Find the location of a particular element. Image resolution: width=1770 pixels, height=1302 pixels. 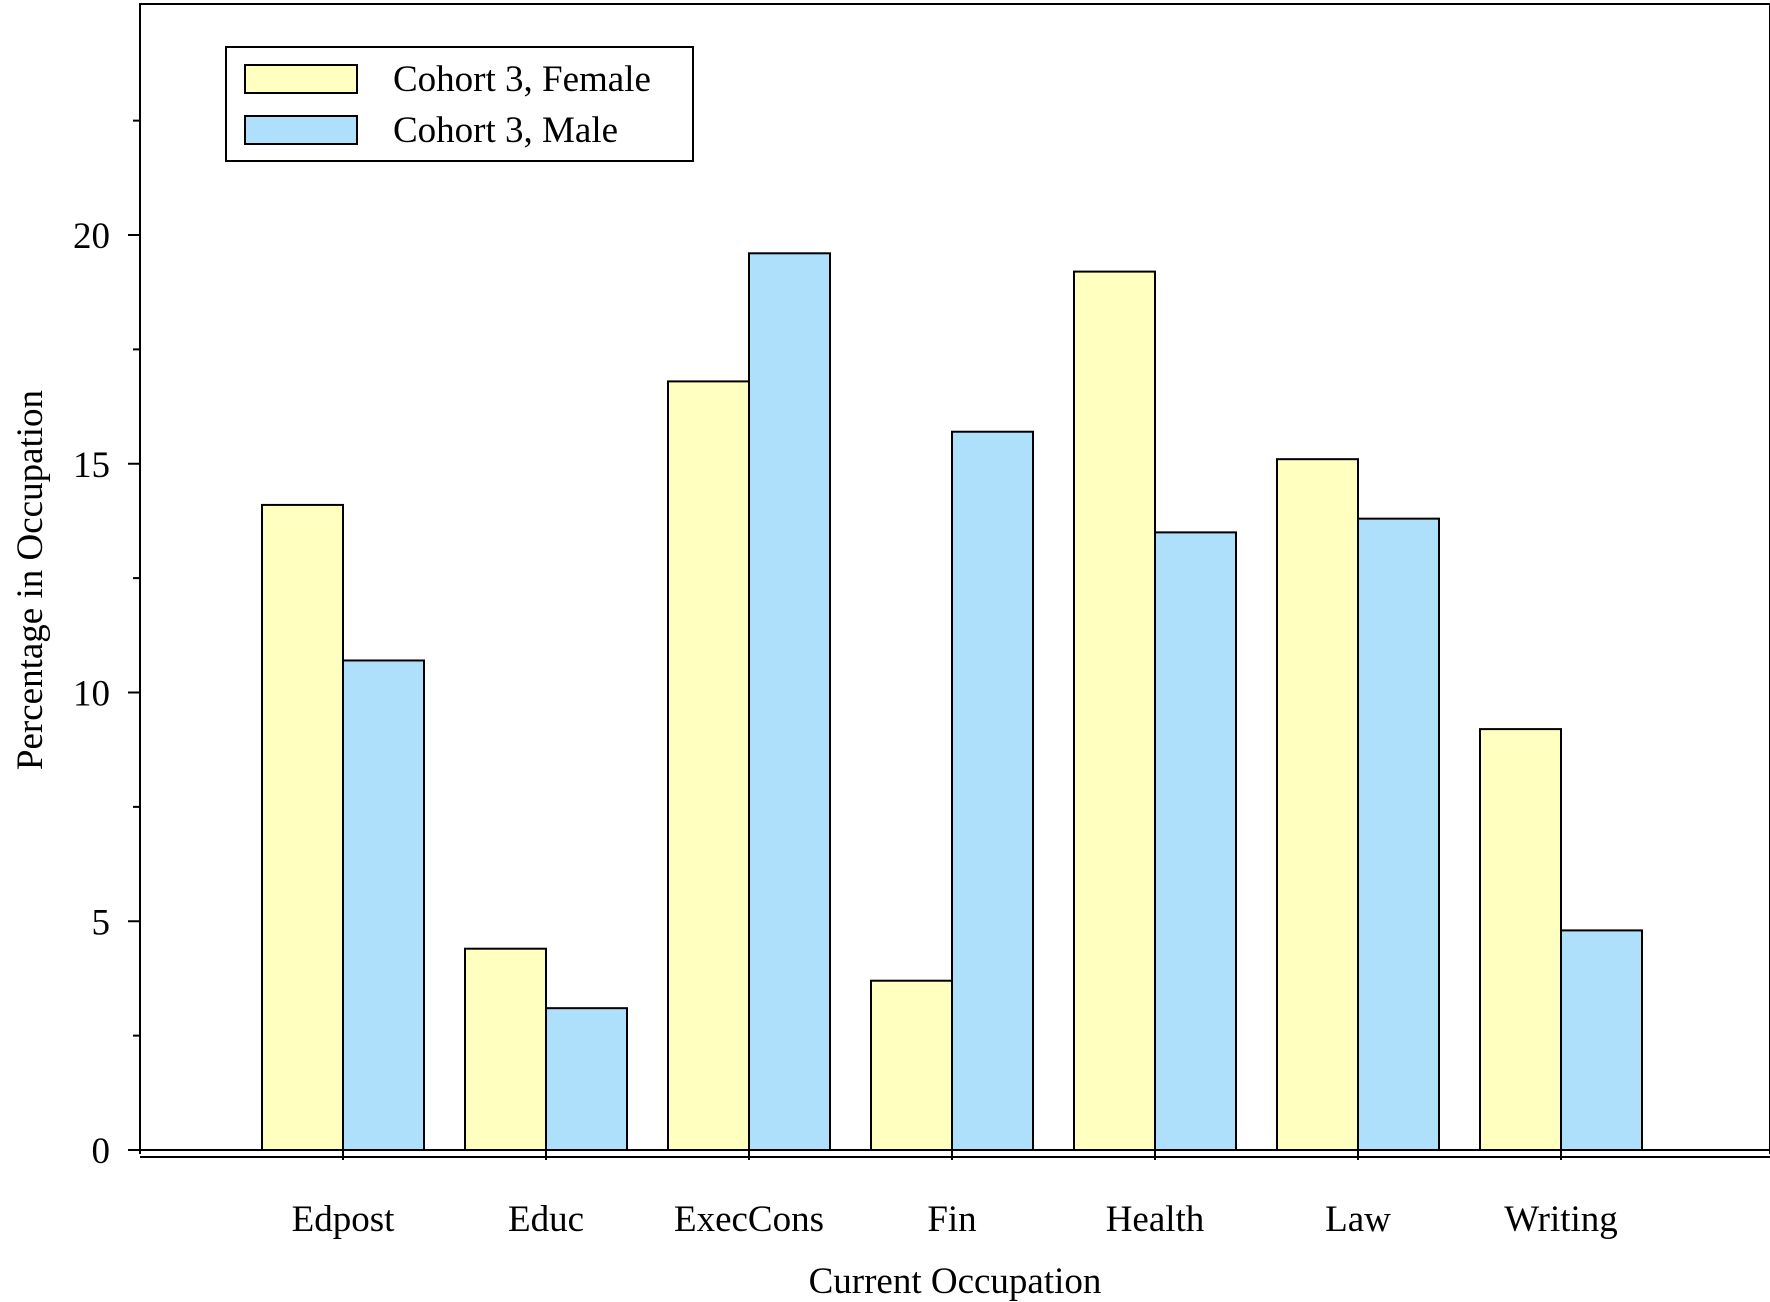

bar-health-male is located at coordinates (1195, 841).